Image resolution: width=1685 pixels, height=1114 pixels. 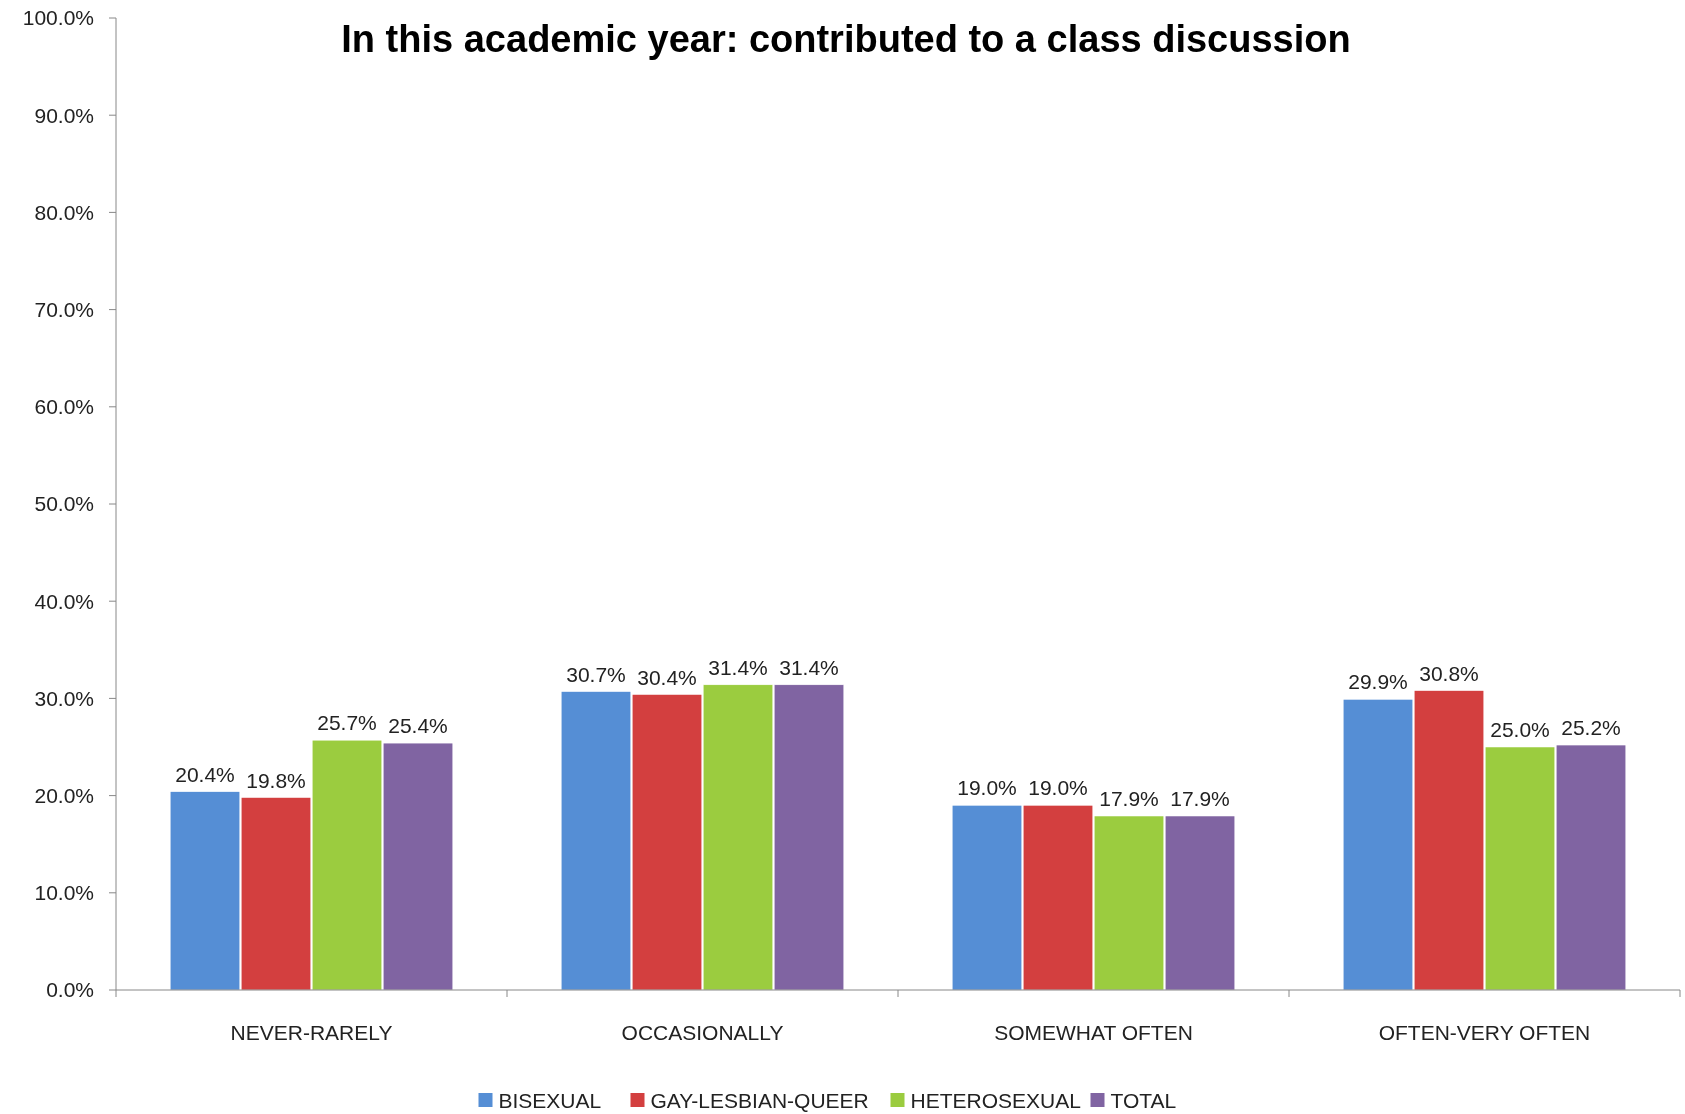 What do you see at coordinates (596, 674) in the screenshot?
I see `data-label: 30.7%` at bounding box center [596, 674].